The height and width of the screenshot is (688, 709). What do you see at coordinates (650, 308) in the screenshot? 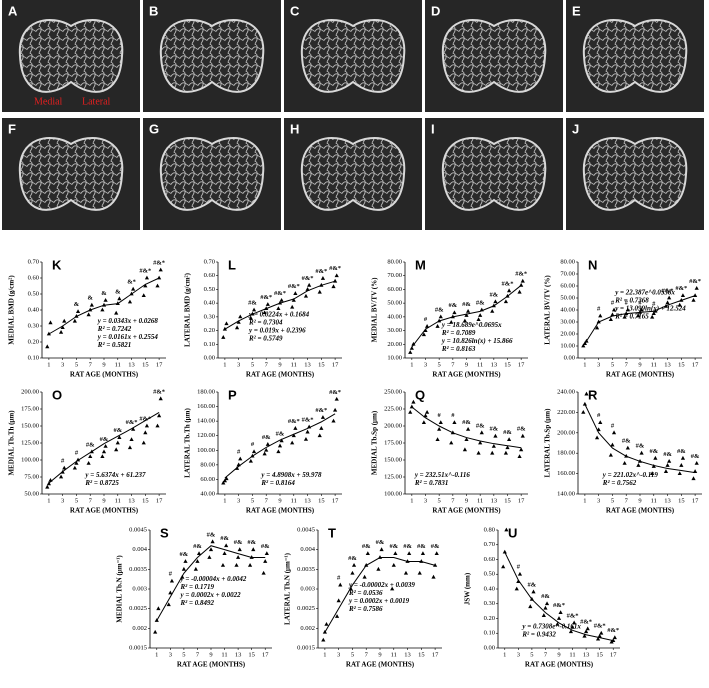
I see `fit-equation: y = 13.099ln(x) + 12.524` at bounding box center [650, 308].